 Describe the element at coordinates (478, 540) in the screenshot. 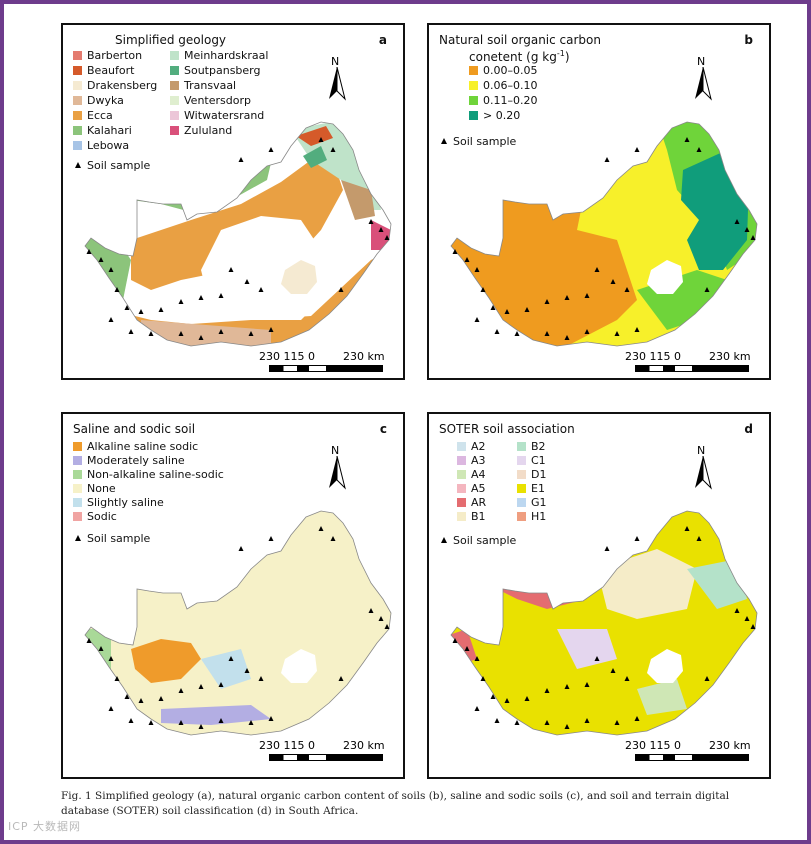

I see `soil-sample-legend: Soil sample` at that location.